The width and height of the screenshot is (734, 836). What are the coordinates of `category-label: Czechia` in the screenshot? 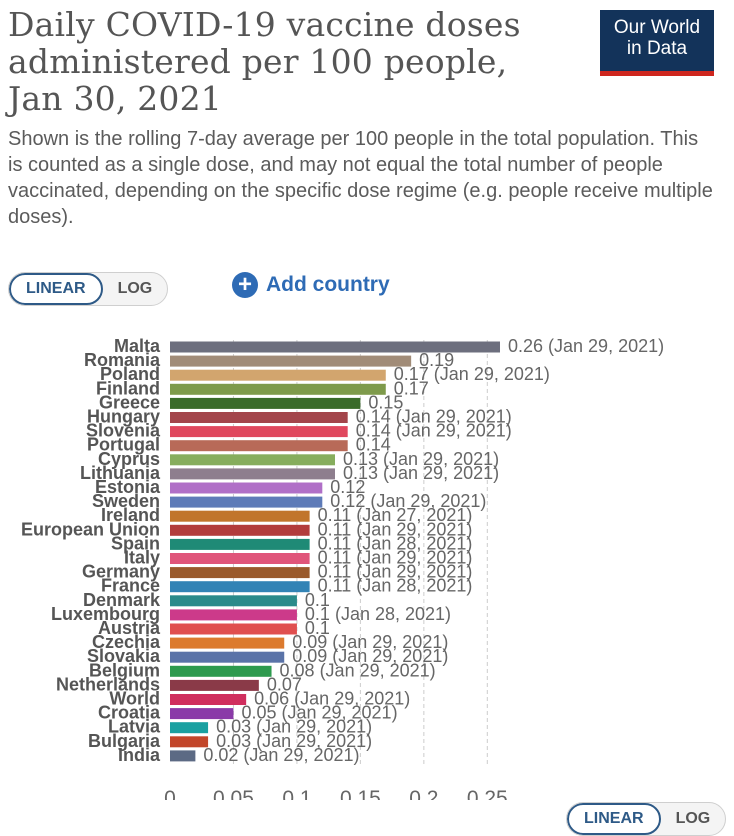 It's located at (126, 642).